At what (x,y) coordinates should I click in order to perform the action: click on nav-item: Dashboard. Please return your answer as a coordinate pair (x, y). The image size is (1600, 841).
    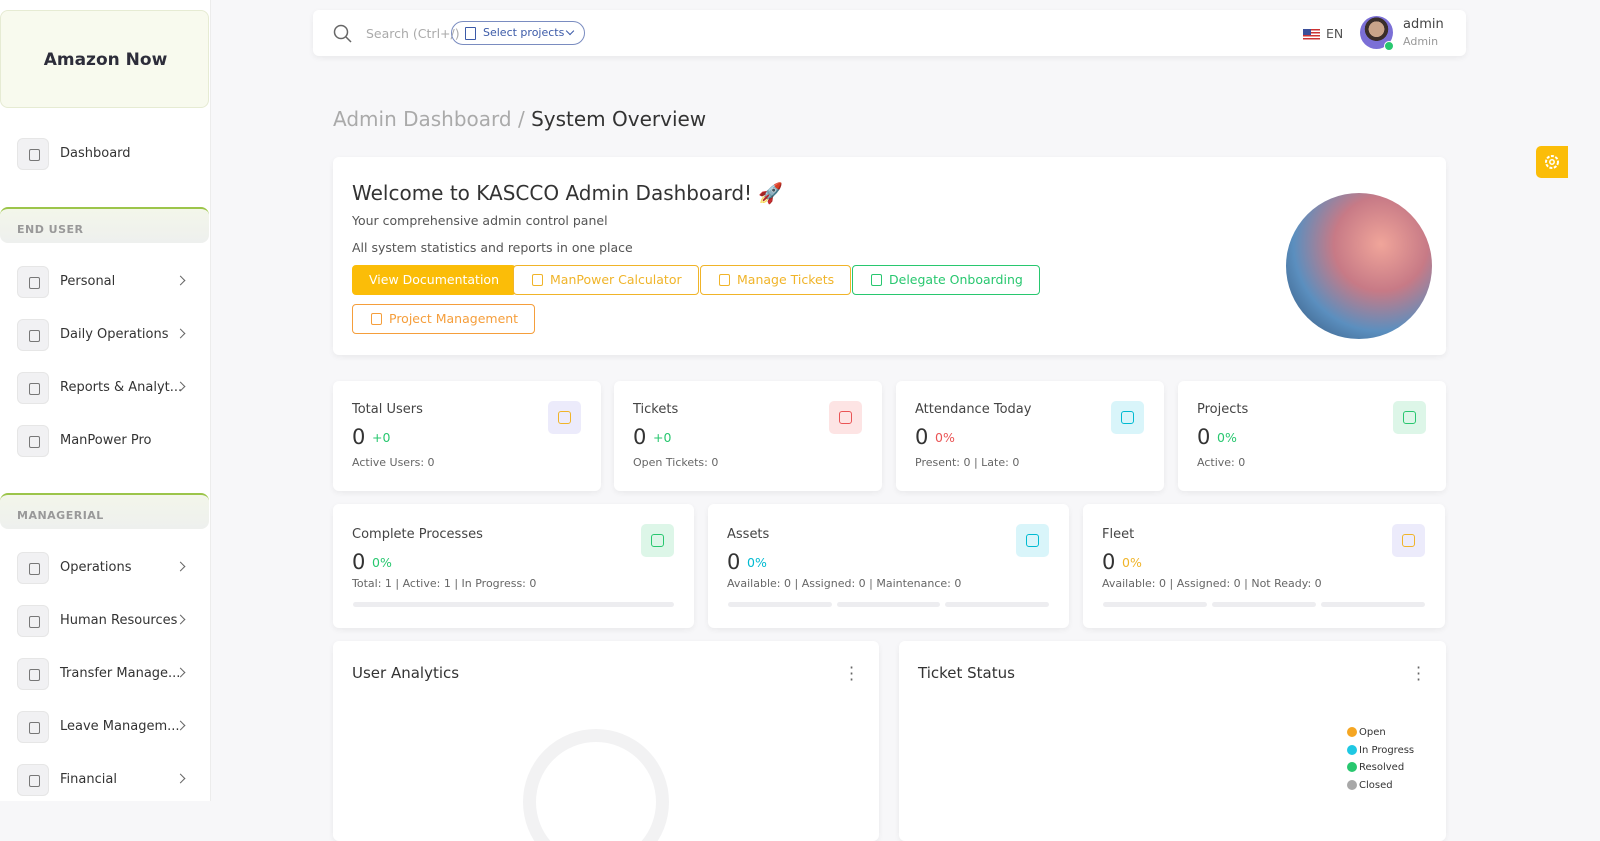
    Looking at the image, I should click on (107, 155).